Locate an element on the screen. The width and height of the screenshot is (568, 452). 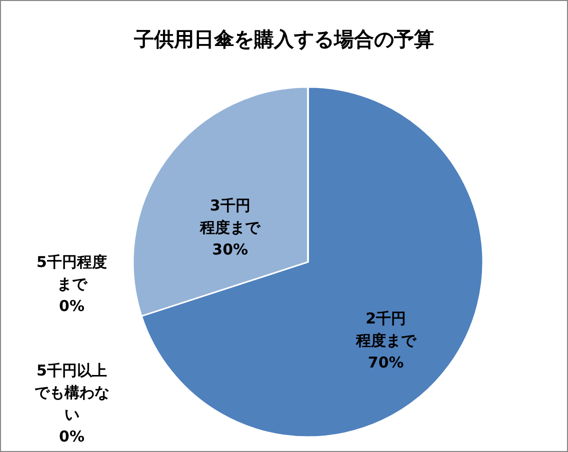
category-label: 5千円以上でも構わない is located at coordinates (72, 393).